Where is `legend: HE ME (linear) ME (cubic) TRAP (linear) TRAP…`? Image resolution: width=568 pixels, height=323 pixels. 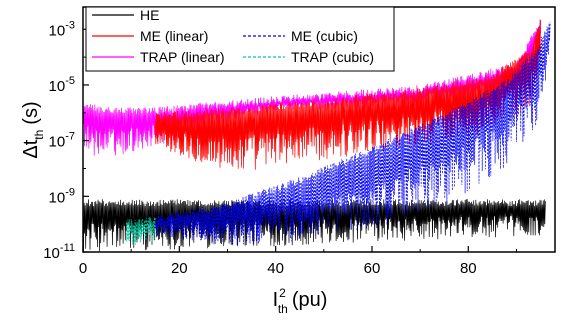
legend: HE ME (linear) ME (cubic) TRAP (linear) TRAP… is located at coordinates (240, 39).